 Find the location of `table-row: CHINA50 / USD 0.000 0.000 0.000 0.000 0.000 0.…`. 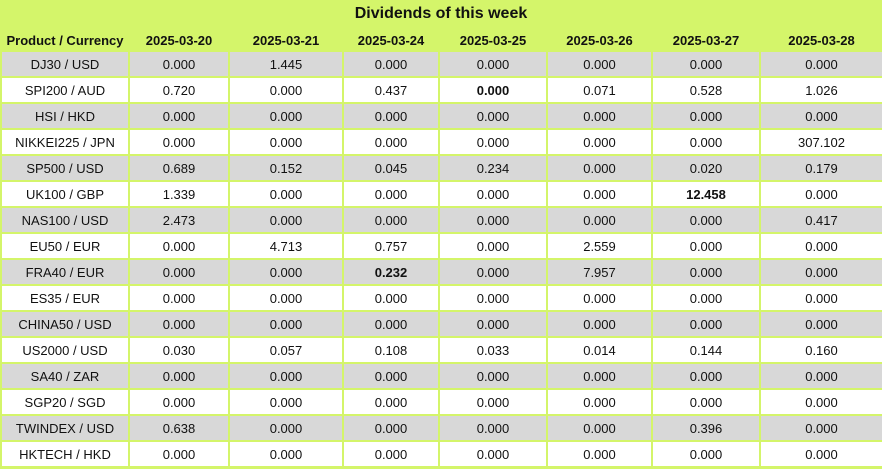

table-row: CHINA50 / USD 0.000 0.000 0.000 0.000 0.000 0.… is located at coordinates (441, 324).